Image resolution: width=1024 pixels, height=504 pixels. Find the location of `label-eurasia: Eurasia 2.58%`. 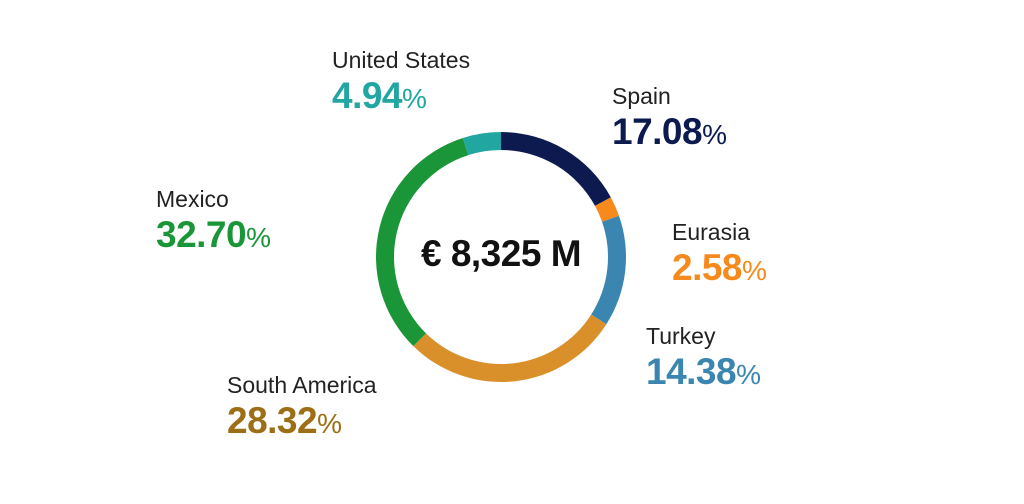

label-eurasia: Eurasia 2.58% is located at coordinates (719, 255).